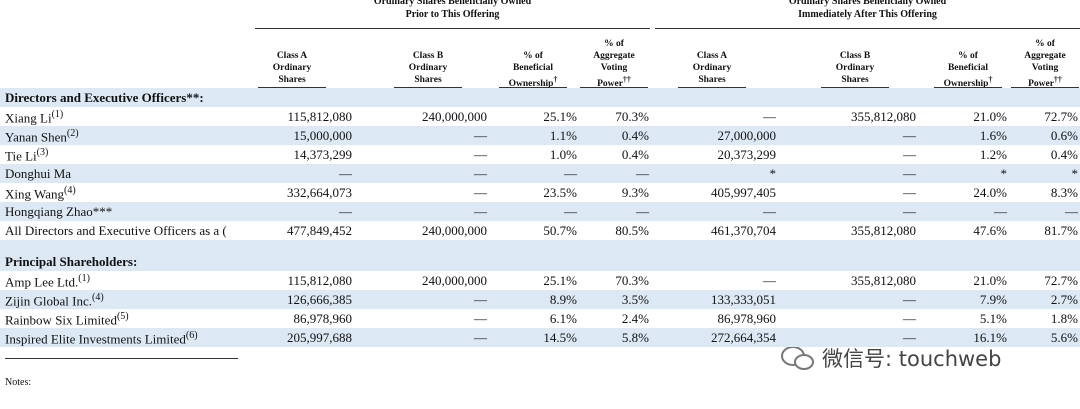 Image resolution: width=1080 pixels, height=409 pixels. What do you see at coordinates (990, 230) in the screenshot?
I see `cell: 47.6%` at bounding box center [990, 230].